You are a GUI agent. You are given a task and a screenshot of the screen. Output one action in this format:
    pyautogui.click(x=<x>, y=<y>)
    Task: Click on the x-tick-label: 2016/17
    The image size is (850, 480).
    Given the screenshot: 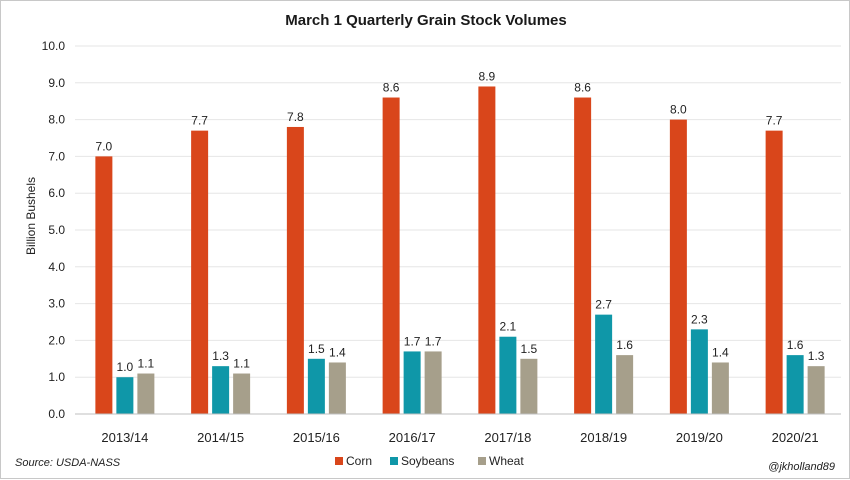 What is the action you would take?
    pyautogui.click(x=412, y=437)
    